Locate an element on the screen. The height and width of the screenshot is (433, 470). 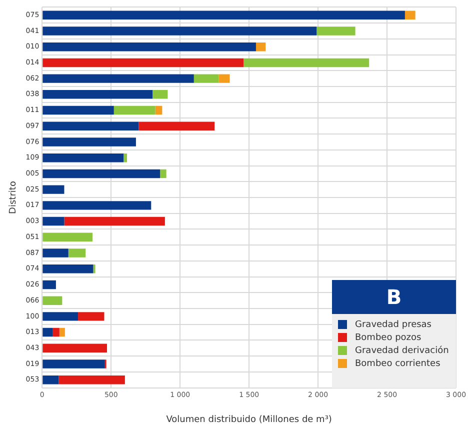
legend-label: Gravedad presas is located at coordinates (393, 325).